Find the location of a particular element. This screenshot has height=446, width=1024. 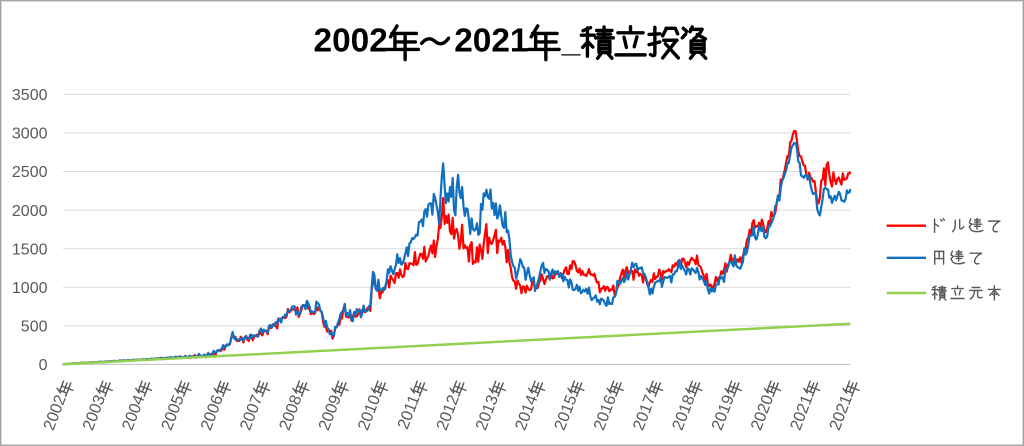

svg-text: 2021 is located at coordinates (491, 40).